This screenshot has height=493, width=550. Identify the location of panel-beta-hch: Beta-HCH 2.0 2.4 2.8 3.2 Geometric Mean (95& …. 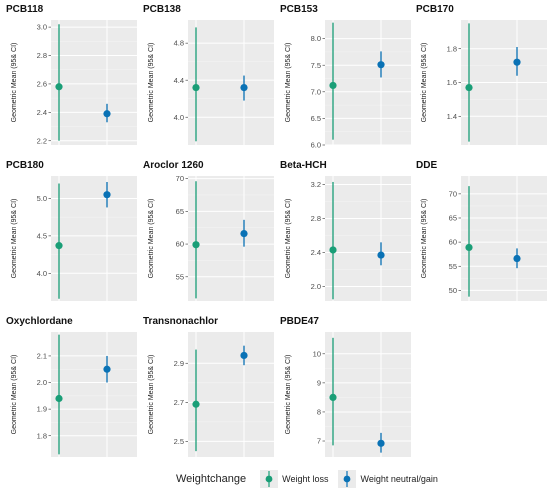
(345, 236).